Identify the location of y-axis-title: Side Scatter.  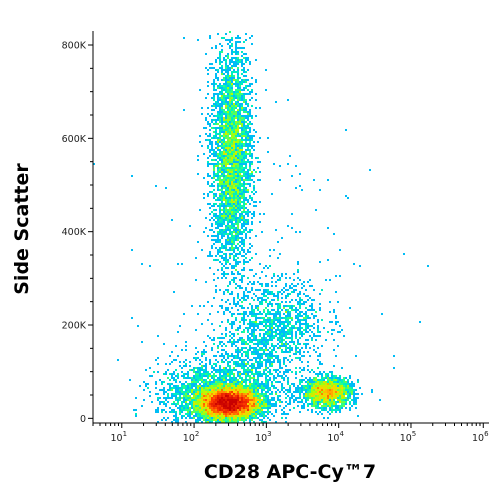
(22, 229).